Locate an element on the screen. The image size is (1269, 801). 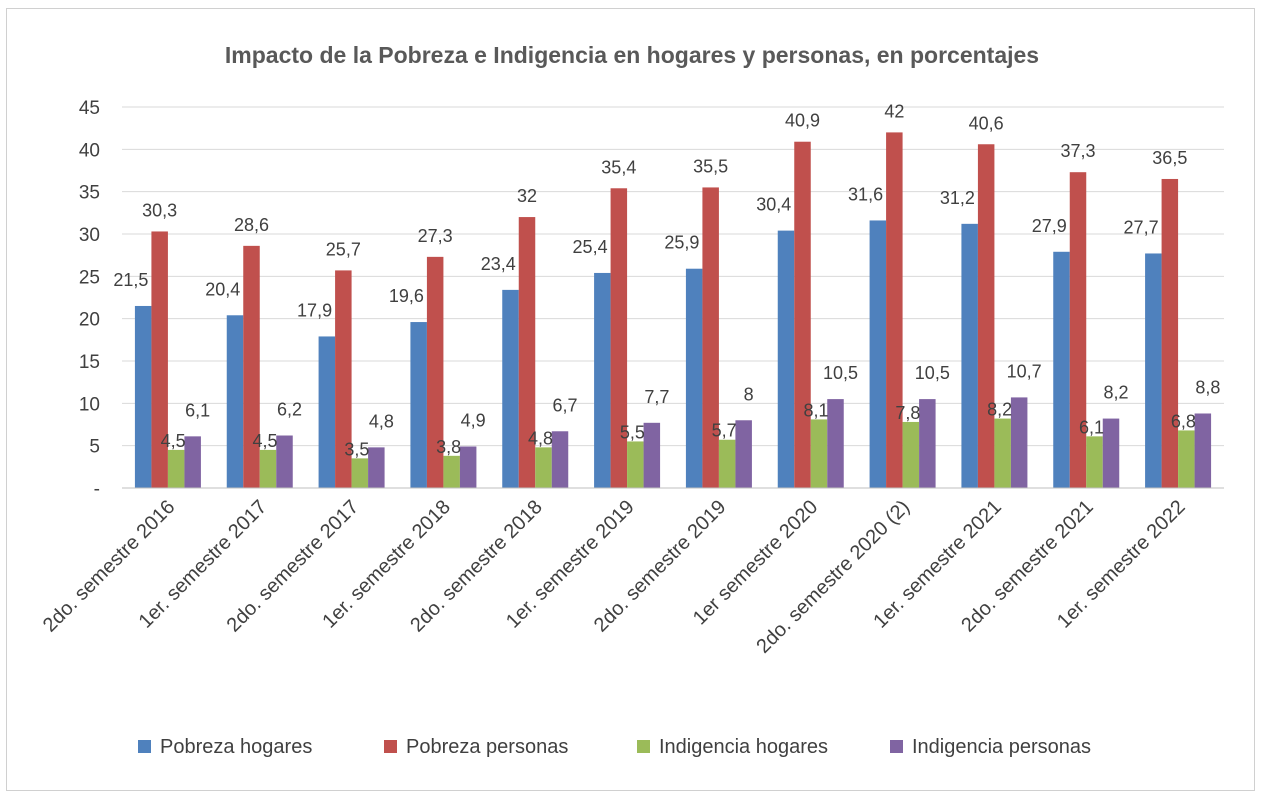
data-label: 27,7 is located at coordinates (1141, 227).